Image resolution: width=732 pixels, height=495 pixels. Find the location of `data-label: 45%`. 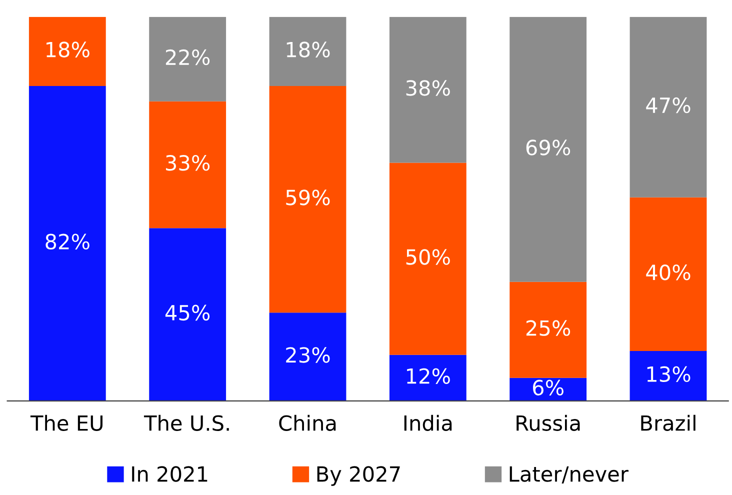

data-label: 45% is located at coordinates (187, 312).